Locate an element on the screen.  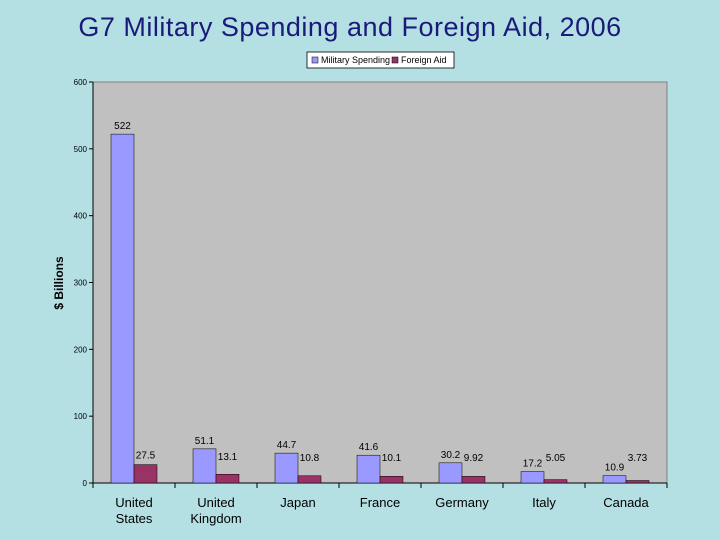
military-data-label: 10.9 is located at coordinates (615, 468).